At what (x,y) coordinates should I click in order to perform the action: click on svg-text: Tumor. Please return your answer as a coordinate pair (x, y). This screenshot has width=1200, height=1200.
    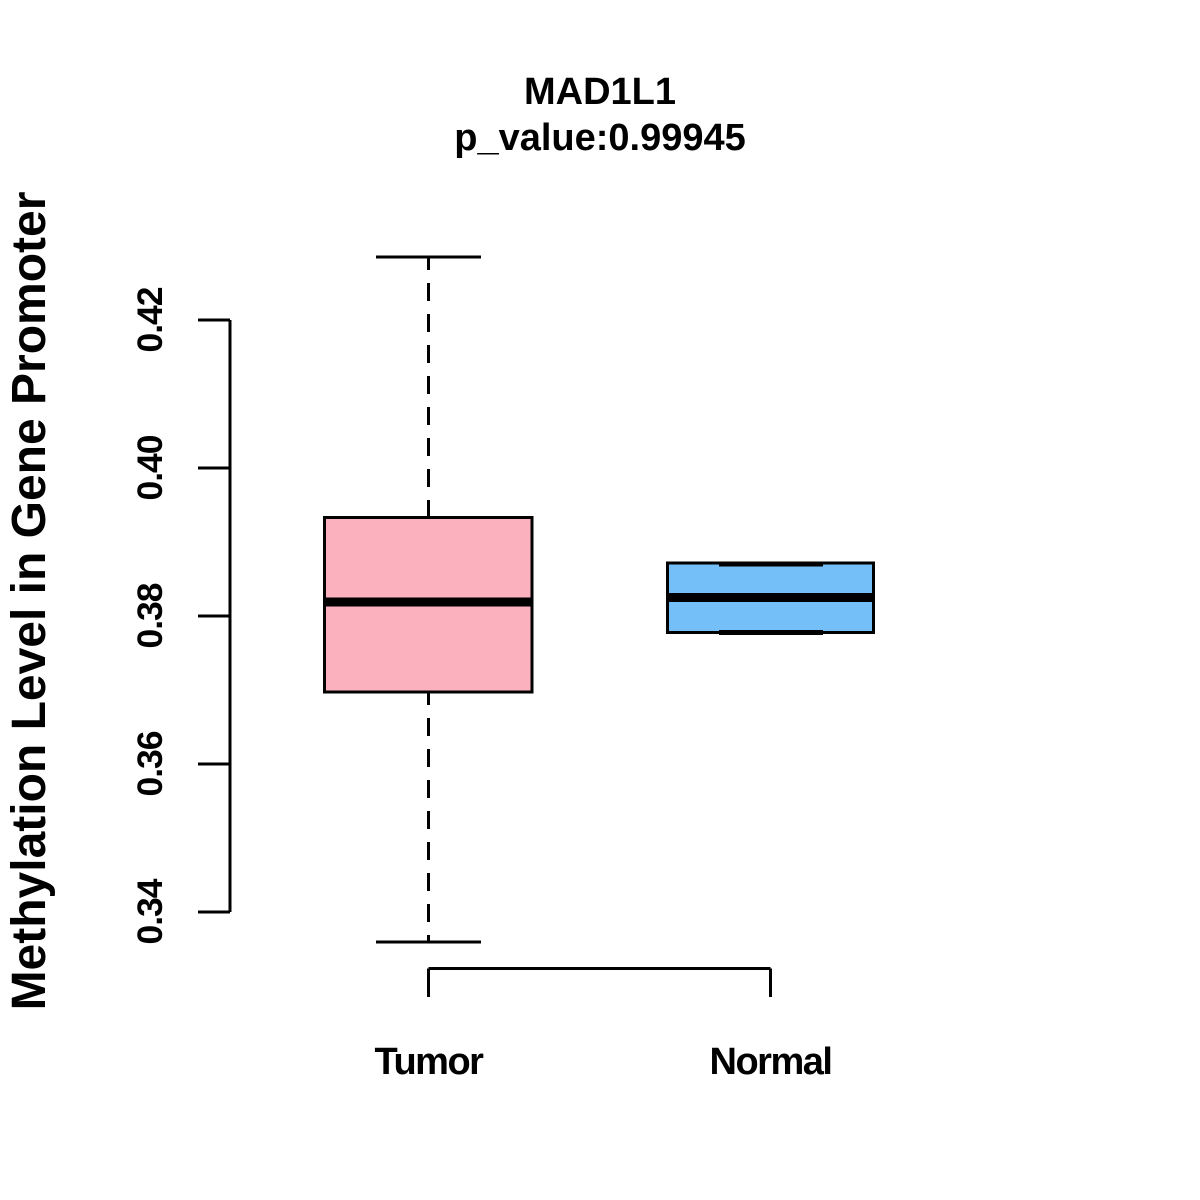
    Looking at the image, I should click on (430, 1062).